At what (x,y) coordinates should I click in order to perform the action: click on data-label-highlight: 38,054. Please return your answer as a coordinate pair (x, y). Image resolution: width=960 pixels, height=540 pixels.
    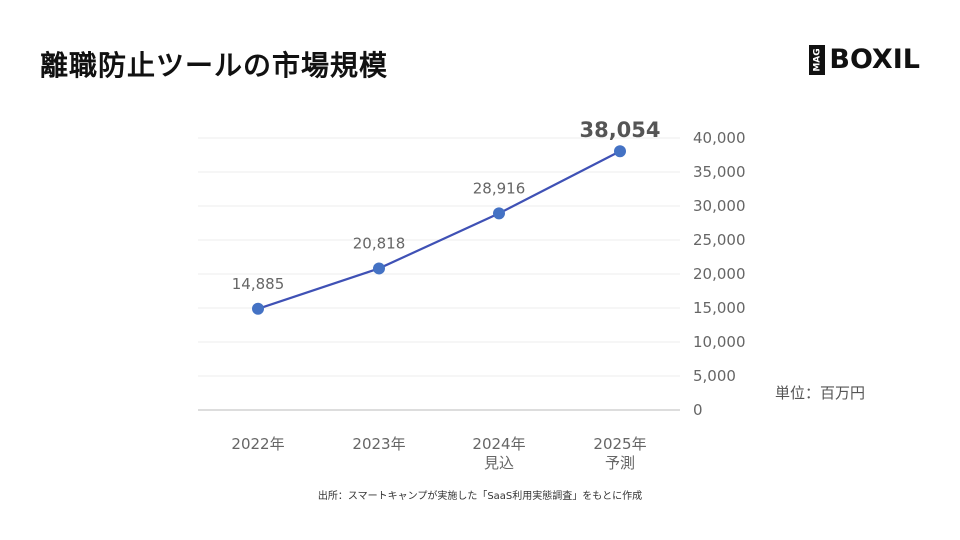
    Looking at the image, I should click on (619, 130).